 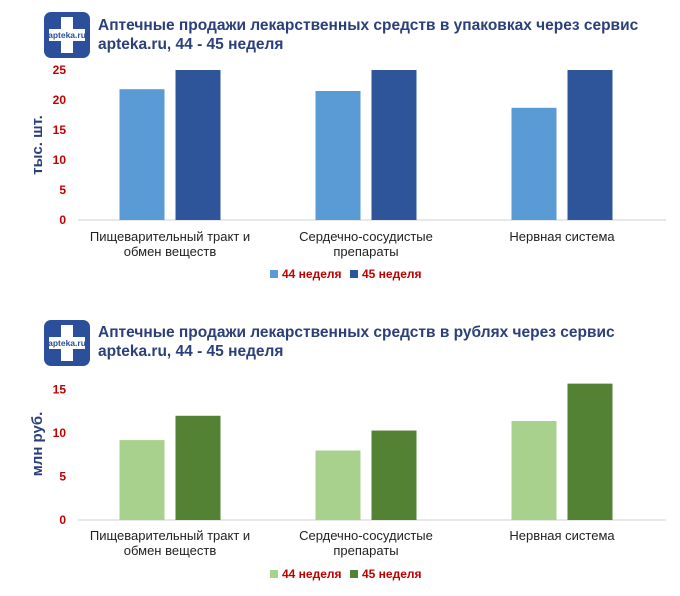 What do you see at coordinates (60, 70) in the screenshot?
I see `y-tick-label: 25` at bounding box center [60, 70].